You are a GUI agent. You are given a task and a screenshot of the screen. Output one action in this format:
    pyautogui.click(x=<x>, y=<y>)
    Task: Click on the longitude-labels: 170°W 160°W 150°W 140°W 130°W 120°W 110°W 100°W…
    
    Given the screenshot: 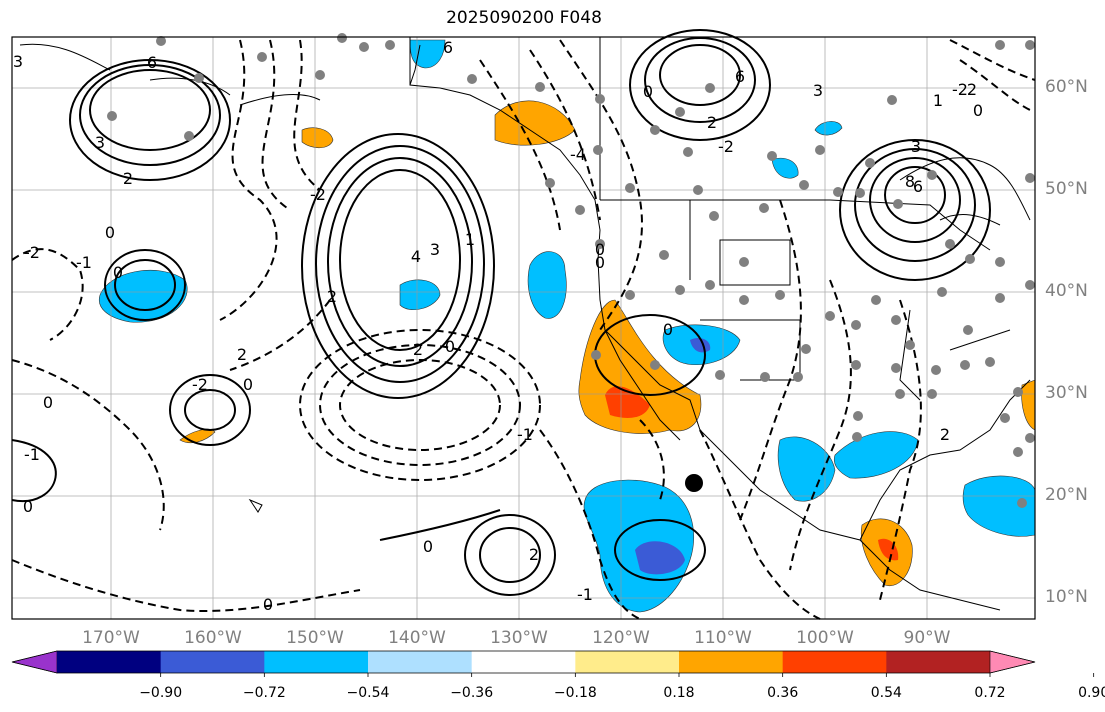 What is the action you would take?
    pyautogui.click(x=516, y=638)
    